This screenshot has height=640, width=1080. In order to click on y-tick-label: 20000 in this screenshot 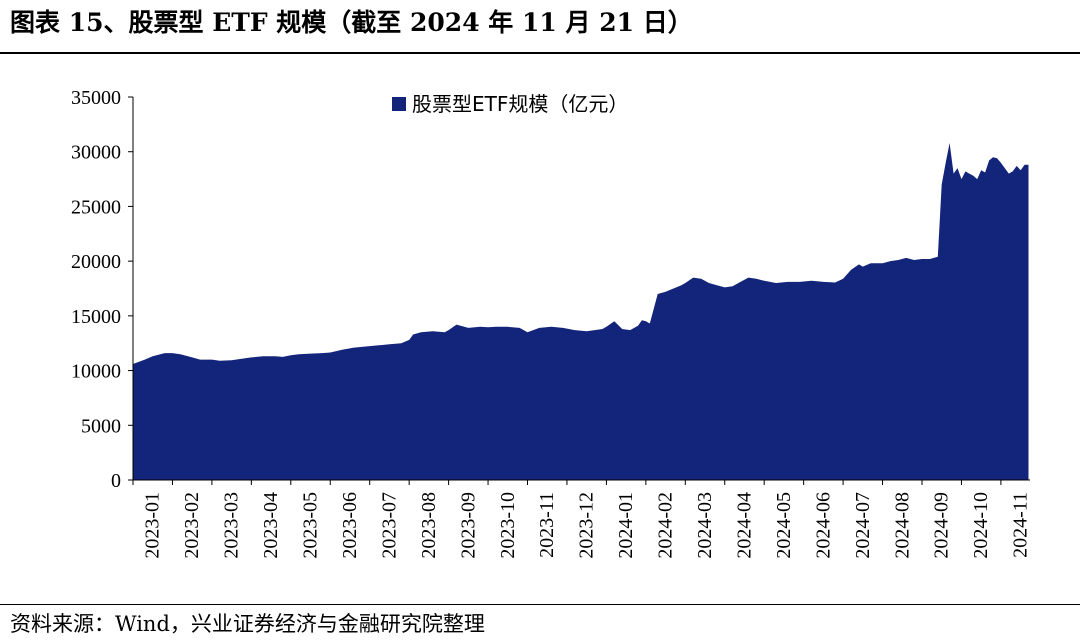, I will do `click(96, 262)`.